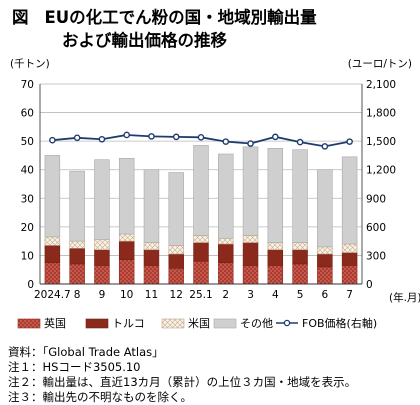 The height and width of the screenshot is (405, 420). Describe the element at coordinates (200, 295) in the screenshot. I see `x-tick-label: 25.1` at that location.